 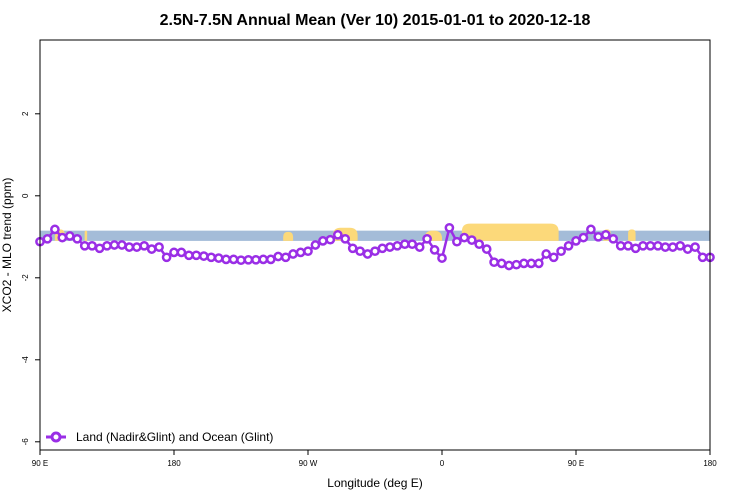 What do you see at coordinates (374, 459) in the screenshot?
I see `x-axis: 90 E 180 90 W 0 90 E 180` at bounding box center [374, 459].